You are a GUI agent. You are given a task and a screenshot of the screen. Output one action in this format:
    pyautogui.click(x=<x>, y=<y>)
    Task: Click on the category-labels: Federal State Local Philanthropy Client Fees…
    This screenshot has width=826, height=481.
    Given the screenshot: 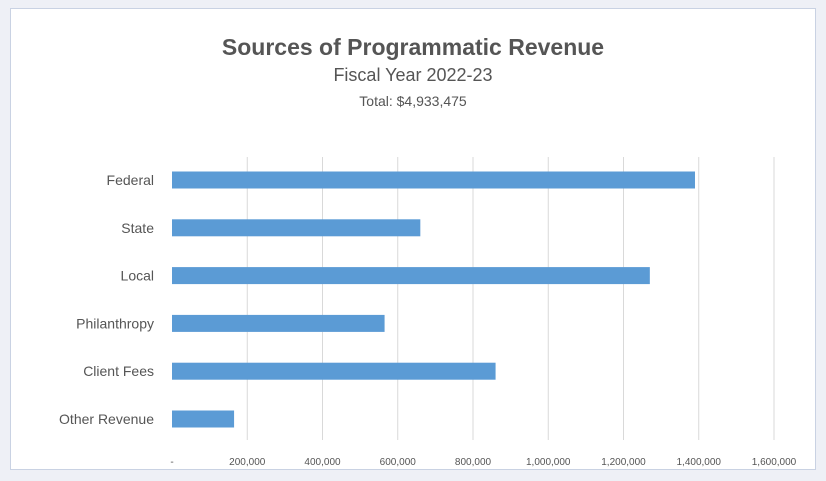 What is the action you would take?
    pyautogui.click(x=106, y=299)
    